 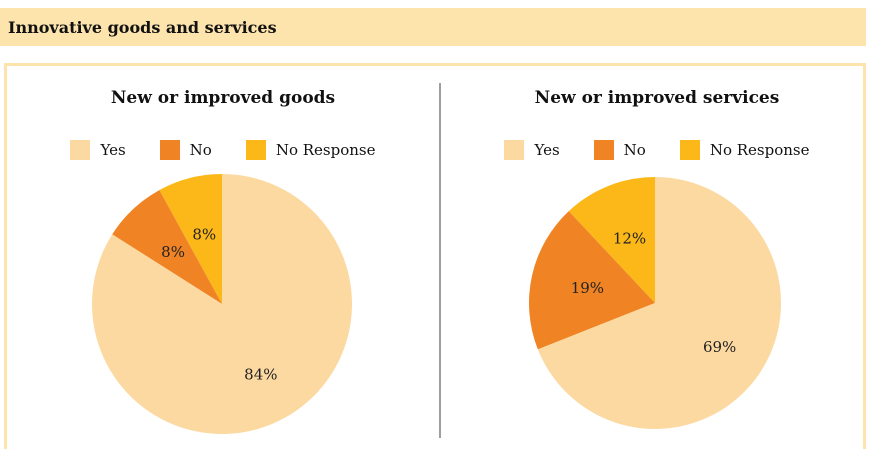 I want to click on section-title: Innovative goods and services, so click(x=142, y=27).